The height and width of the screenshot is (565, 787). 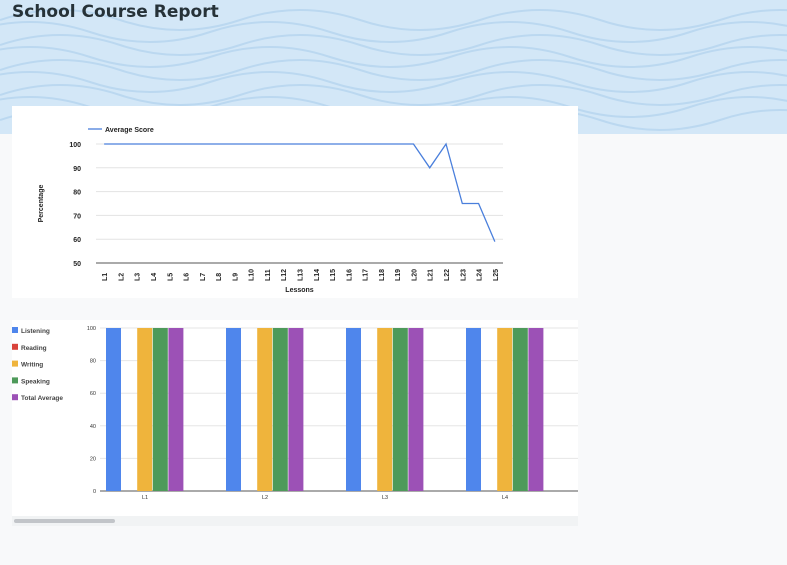 What do you see at coordinates (115, 12) in the screenshot?
I see `page-title: School Course Report` at bounding box center [115, 12].